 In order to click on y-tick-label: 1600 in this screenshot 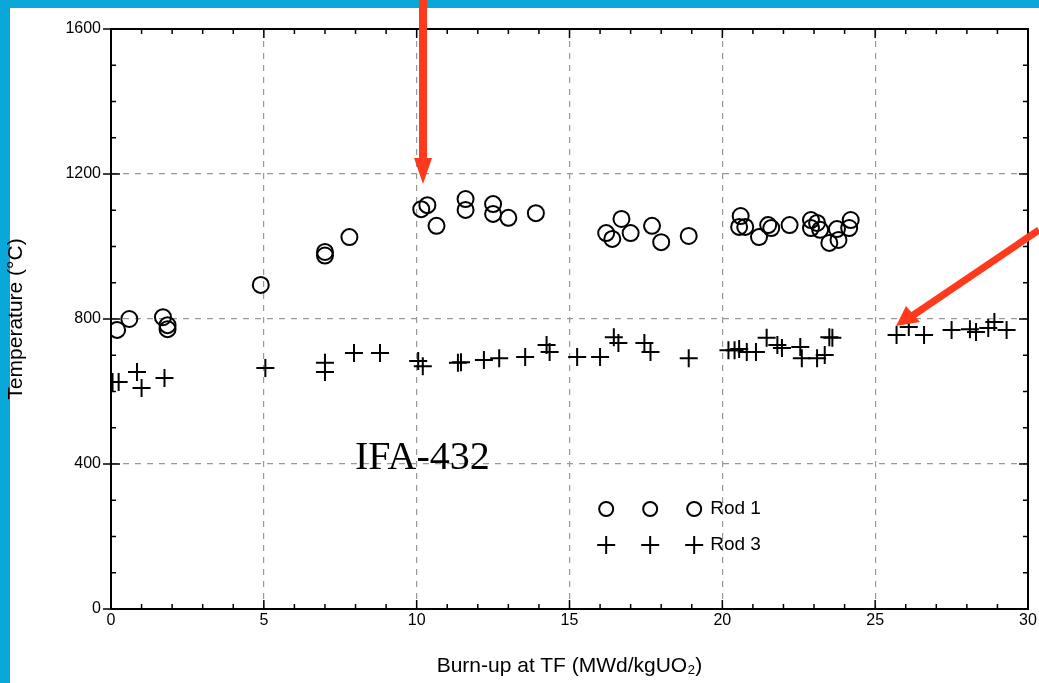, I will do `click(83, 28)`.